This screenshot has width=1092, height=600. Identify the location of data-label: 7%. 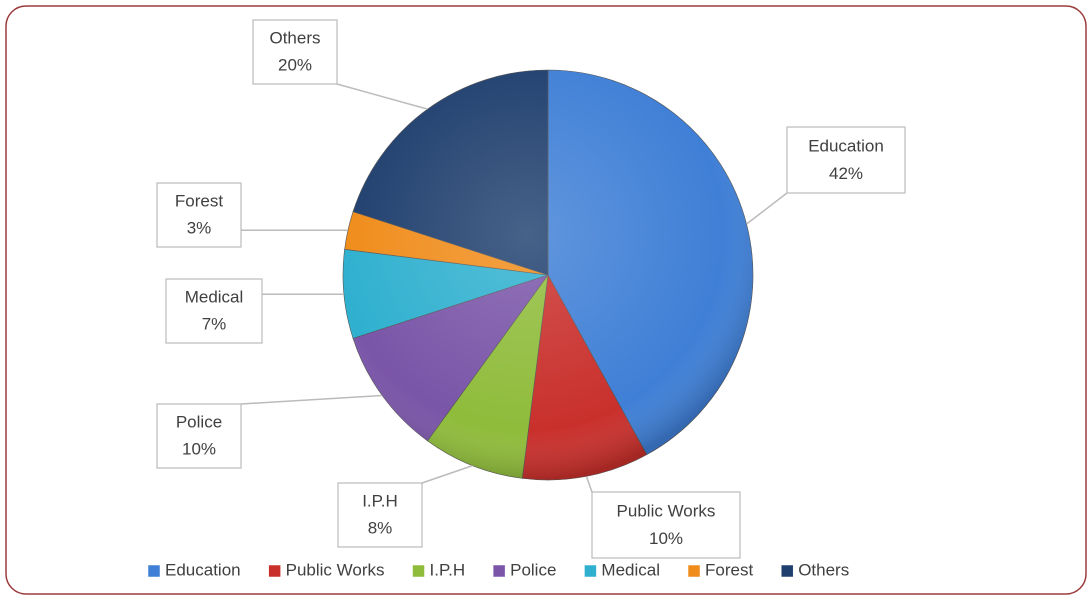
(214, 324).